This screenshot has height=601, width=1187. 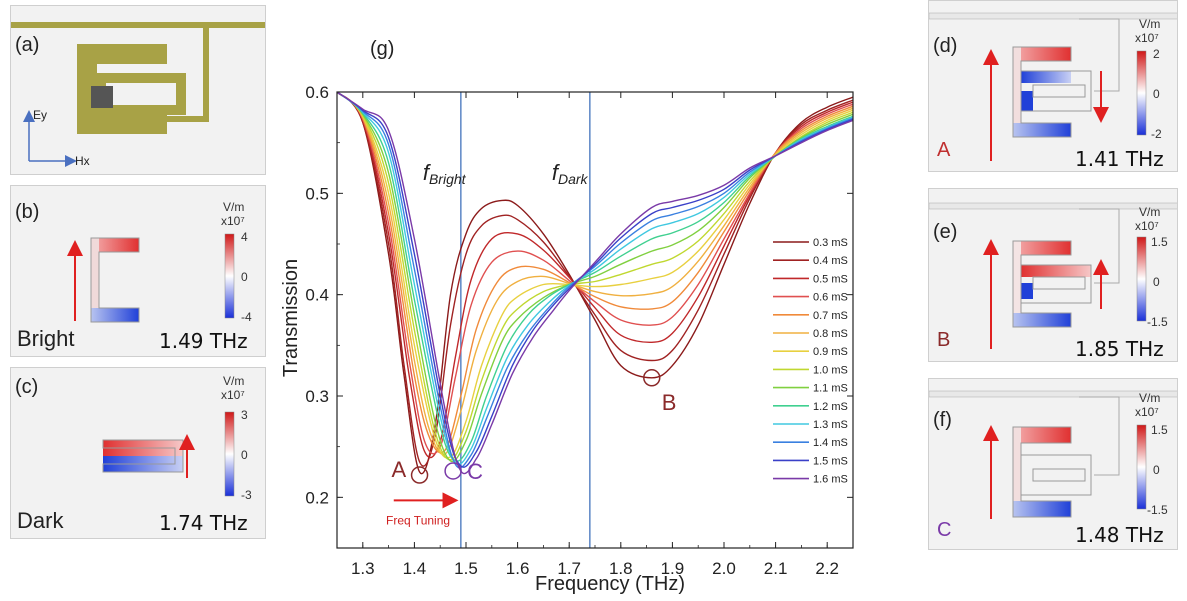 I want to click on x-axis-title: Frequency (THz), so click(x=610, y=584).